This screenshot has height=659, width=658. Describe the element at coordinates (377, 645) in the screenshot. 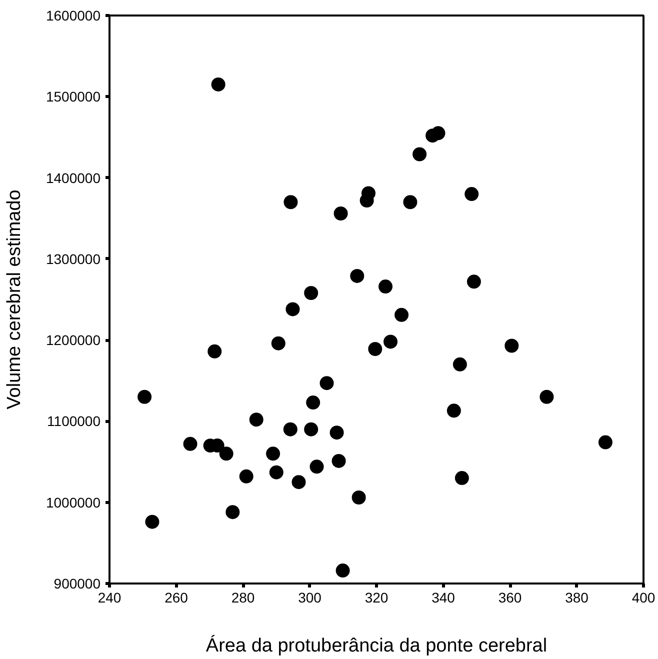

I see `x-axis-title: Área da protuberância da ponte cerebral` at that location.